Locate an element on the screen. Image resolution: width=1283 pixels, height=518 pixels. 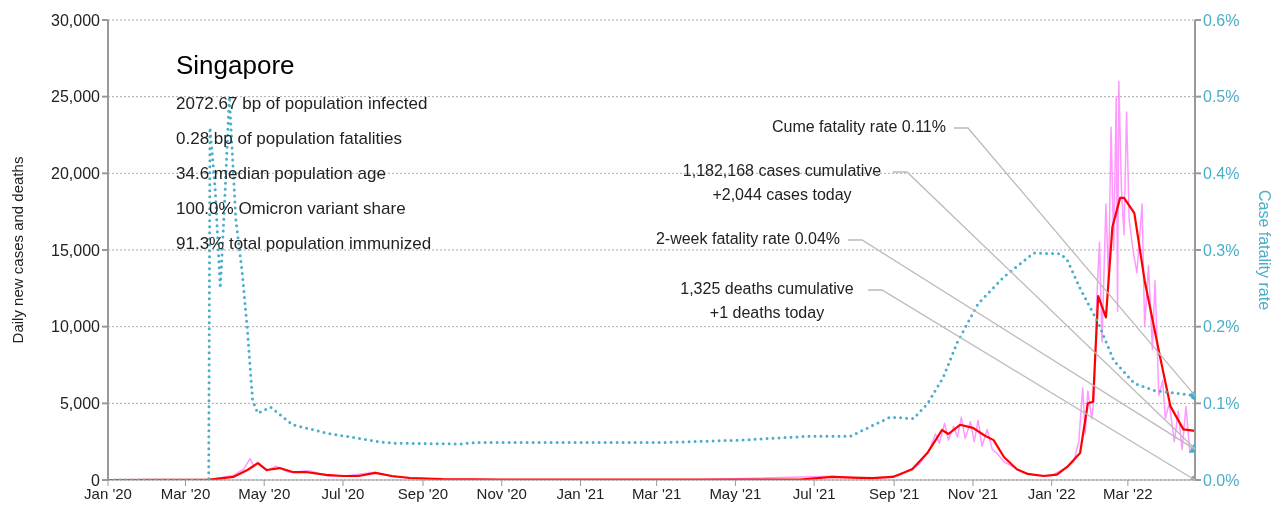
annotation: 1,182,168 cases cumulative +2,044 cases today is located at coordinates (782, 183).